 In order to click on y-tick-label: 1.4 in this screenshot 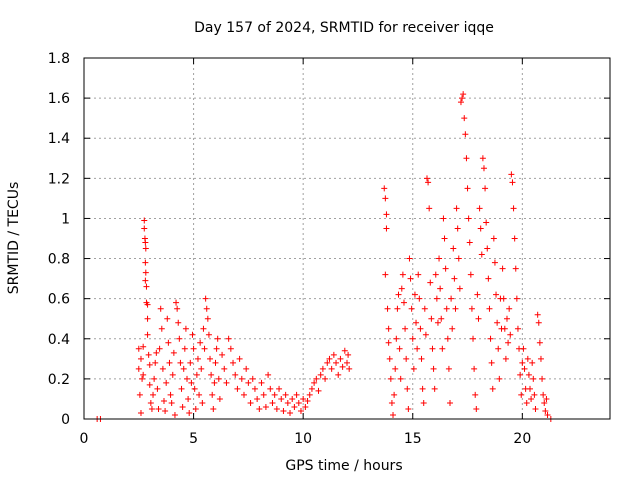, I will do `click(59, 139)`.